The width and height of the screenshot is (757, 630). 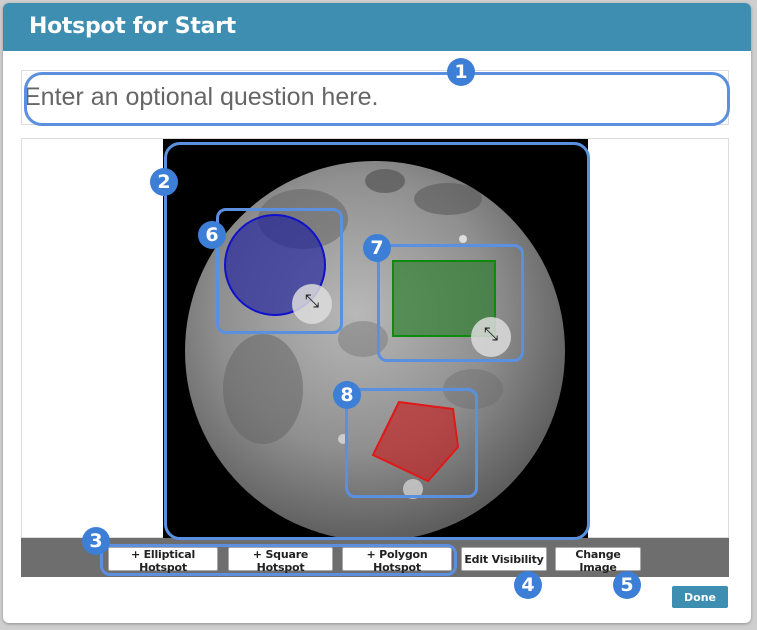 I want to click on question-field, so click(x=375, y=97).